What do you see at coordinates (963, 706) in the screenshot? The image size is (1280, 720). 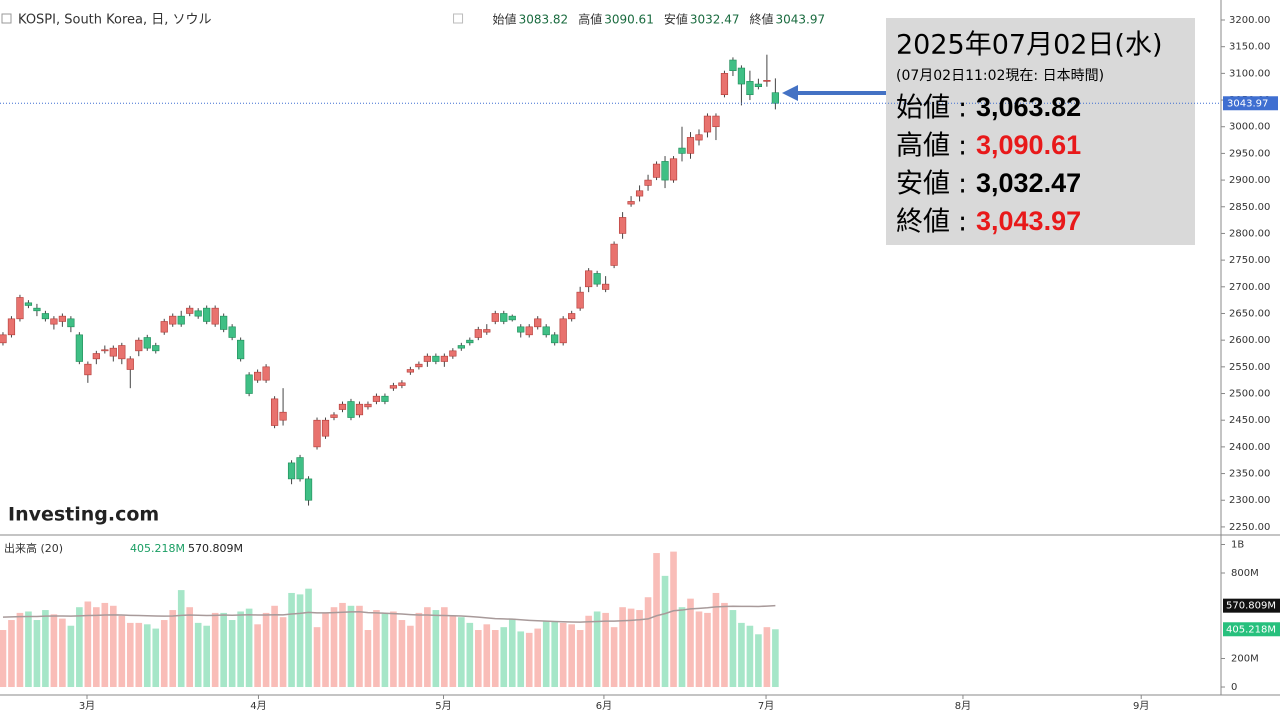 I see `time-tick-label: 8月` at bounding box center [963, 706].